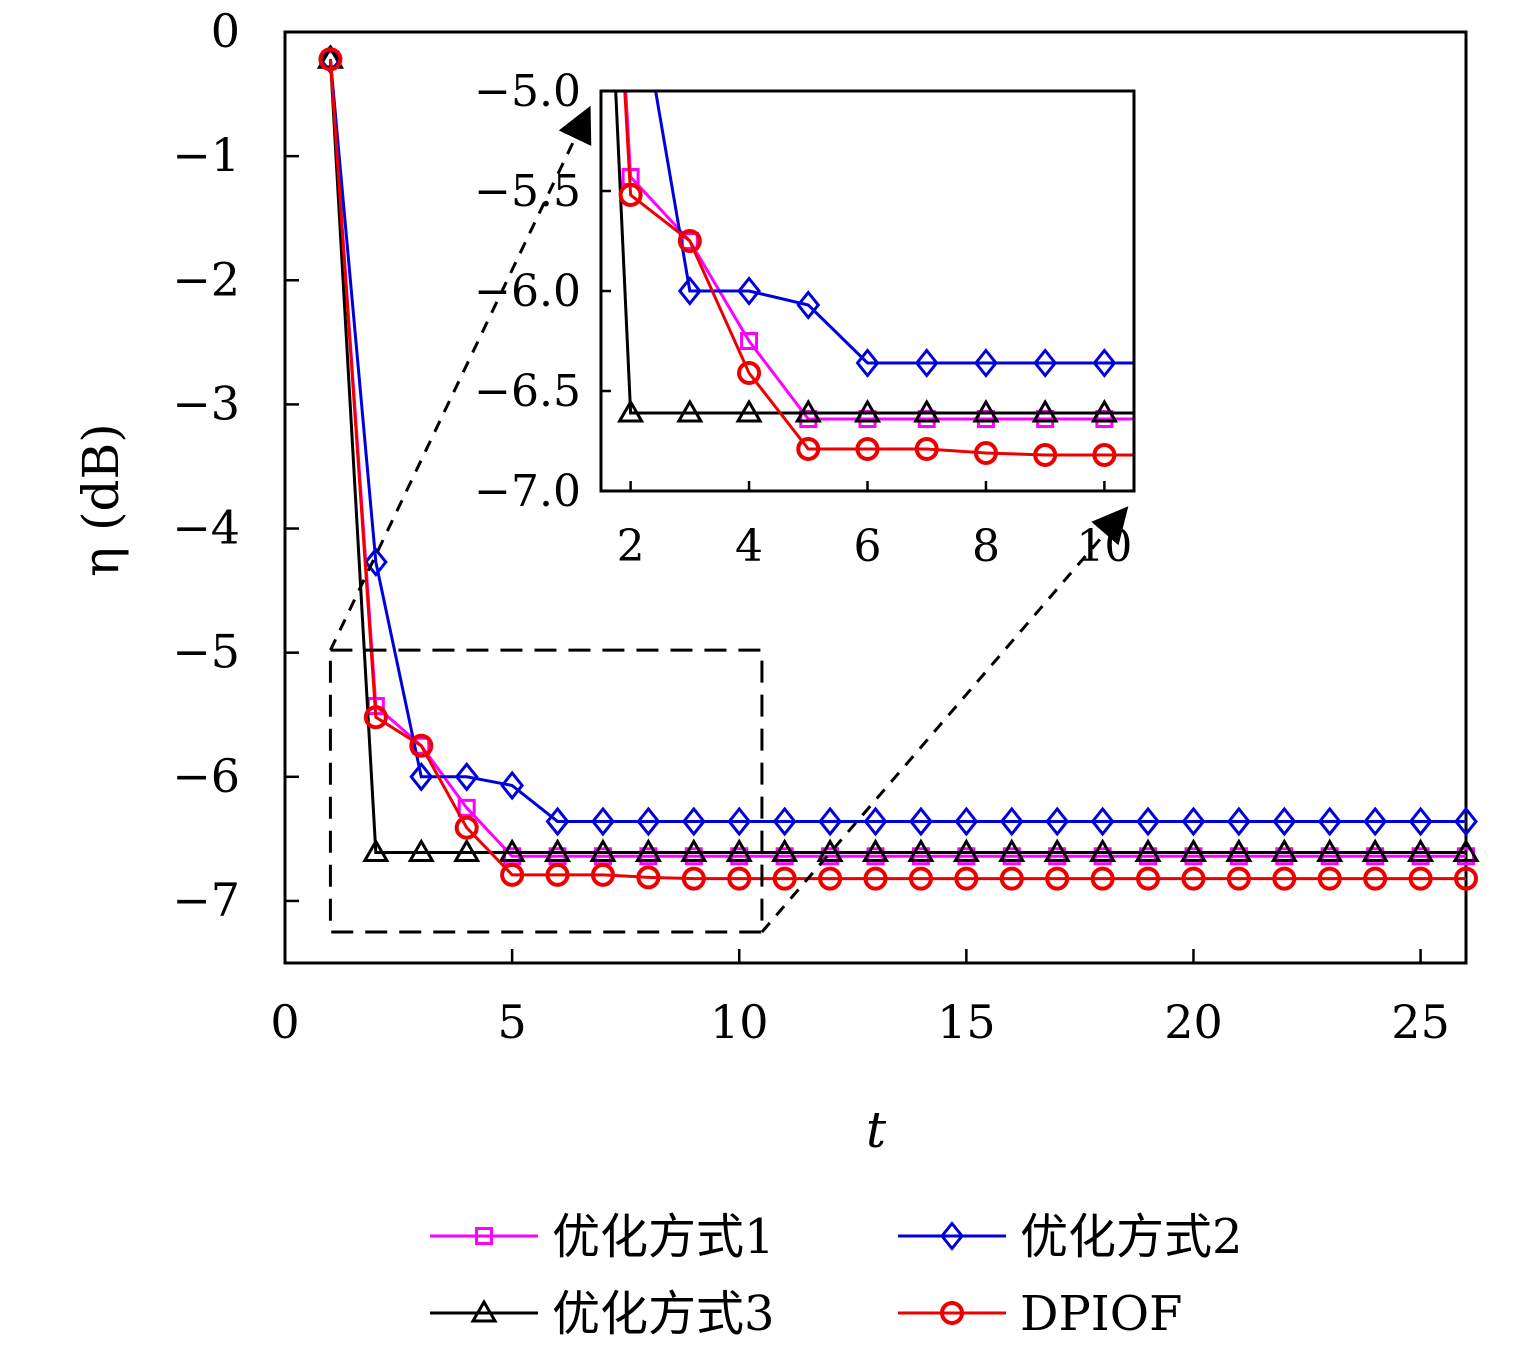 This screenshot has height=1352, width=1535. I want to click on inset-y-tick-label: −5.0, so click(527, 91).